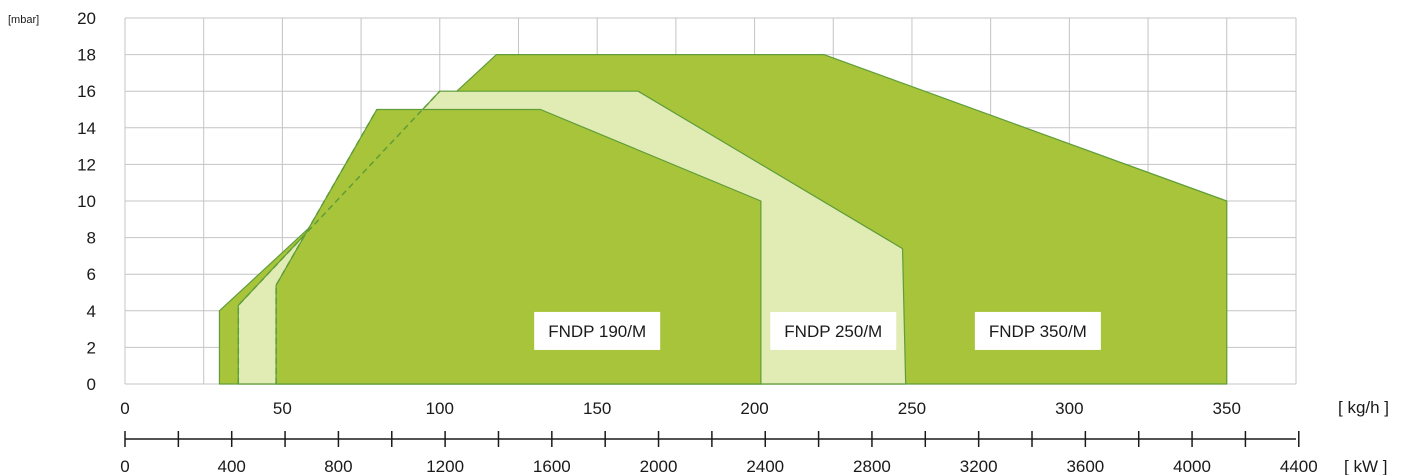 This screenshot has height=475, width=1420. What do you see at coordinates (23, 20) in the screenshot?
I see `y-axis-unit-label: [mbar]` at bounding box center [23, 20].